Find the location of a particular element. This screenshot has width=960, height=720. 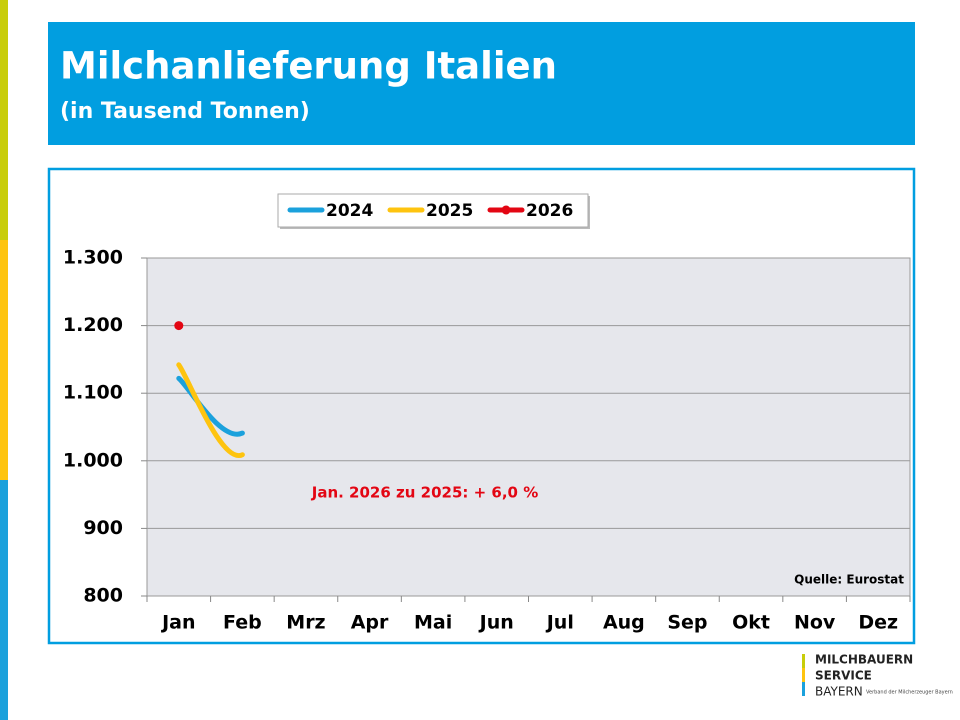

x-tick-label: Mai is located at coordinates (433, 623).